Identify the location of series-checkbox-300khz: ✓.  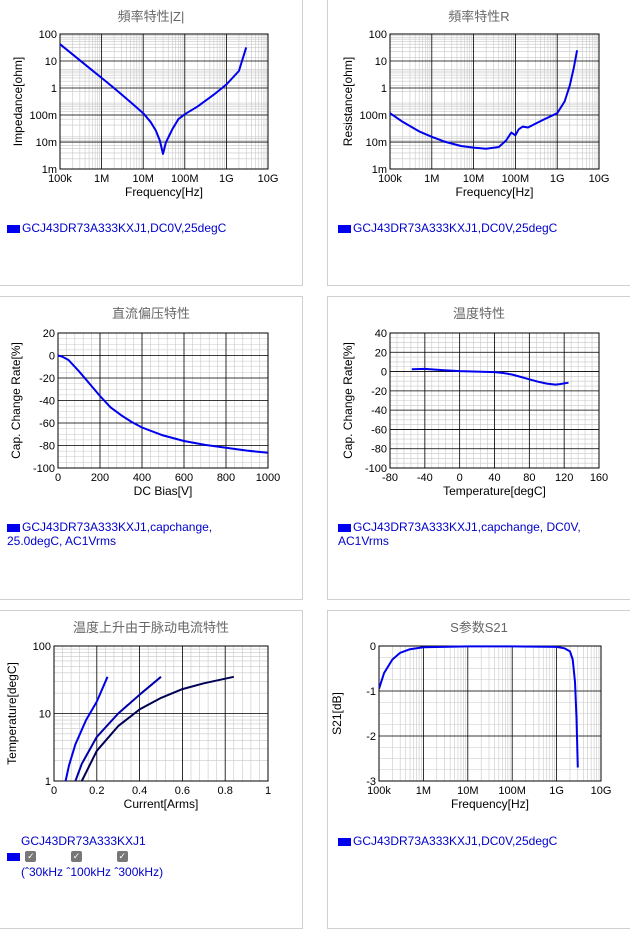
(122, 857).